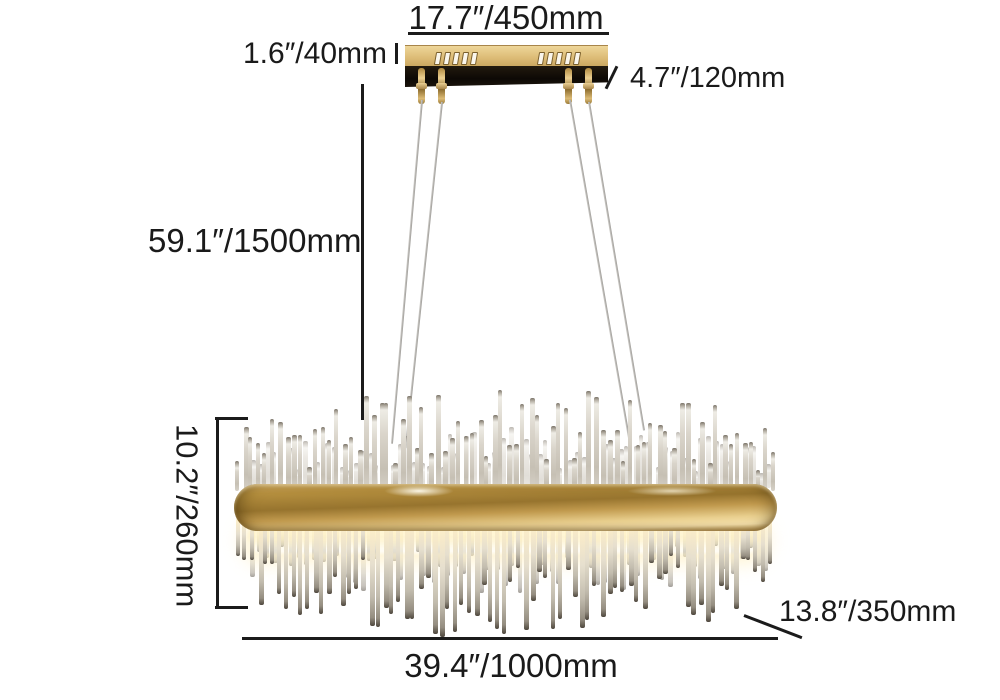 The height and width of the screenshot is (700, 1000). Describe the element at coordinates (600, 269) in the screenshot. I see `suspension-cable` at that location.